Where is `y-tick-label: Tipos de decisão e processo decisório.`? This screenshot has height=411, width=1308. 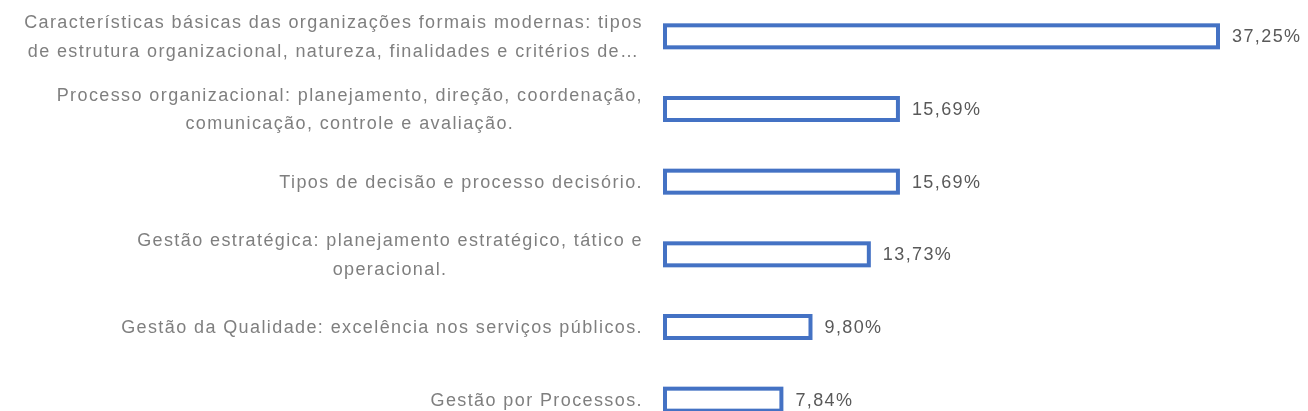 y-tick-label: Tipos de decisão e processo decisório. is located at coordinates (461, 181).